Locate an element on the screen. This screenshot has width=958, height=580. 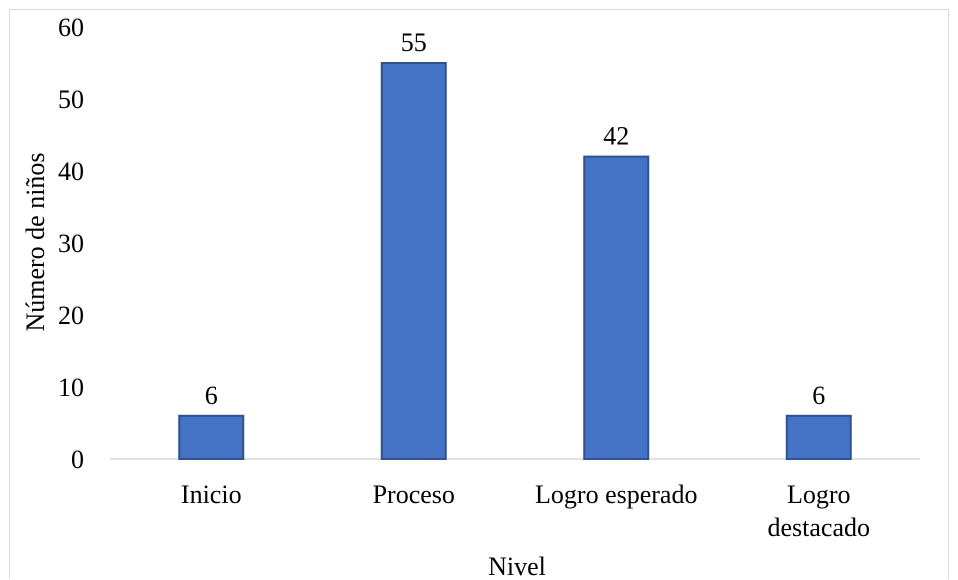
x-tick-label: Logro destacado is located at coordinates (818, 511).